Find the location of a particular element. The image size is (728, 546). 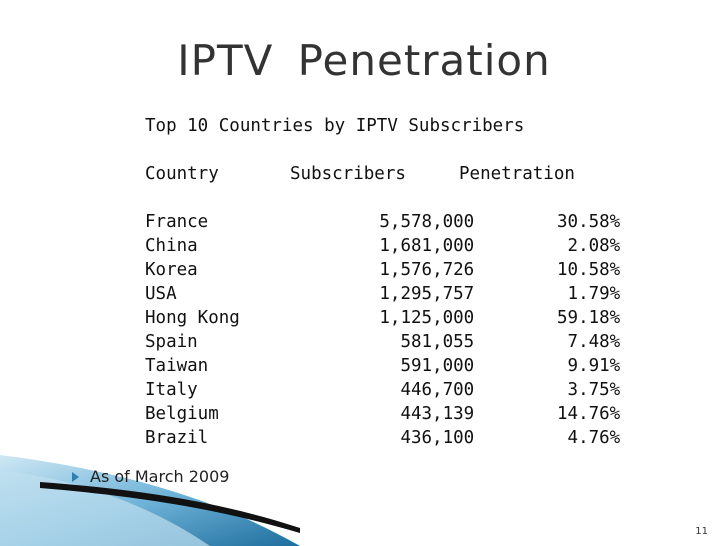

penetration-cell: 1.79% is located at coordinates (594, 294).